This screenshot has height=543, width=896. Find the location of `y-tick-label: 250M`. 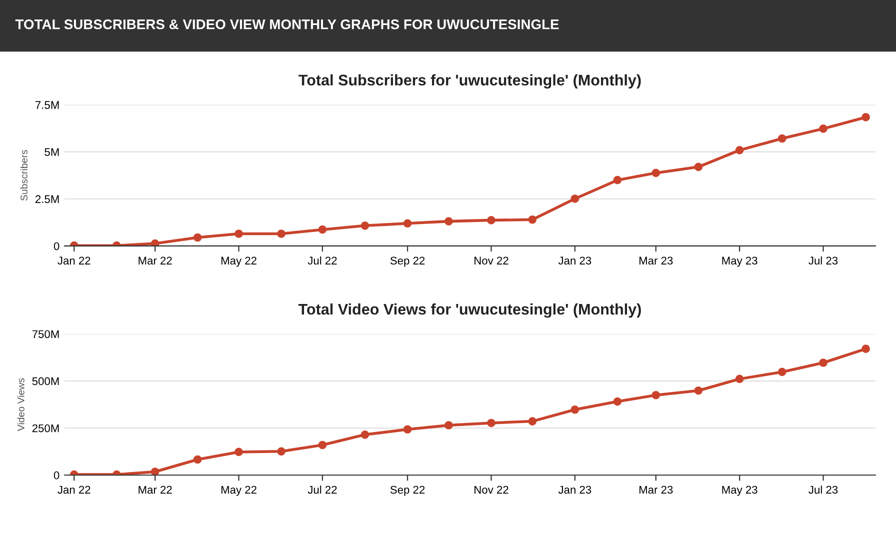

y-tick-label: 250M is located at coordinates (45, 428).